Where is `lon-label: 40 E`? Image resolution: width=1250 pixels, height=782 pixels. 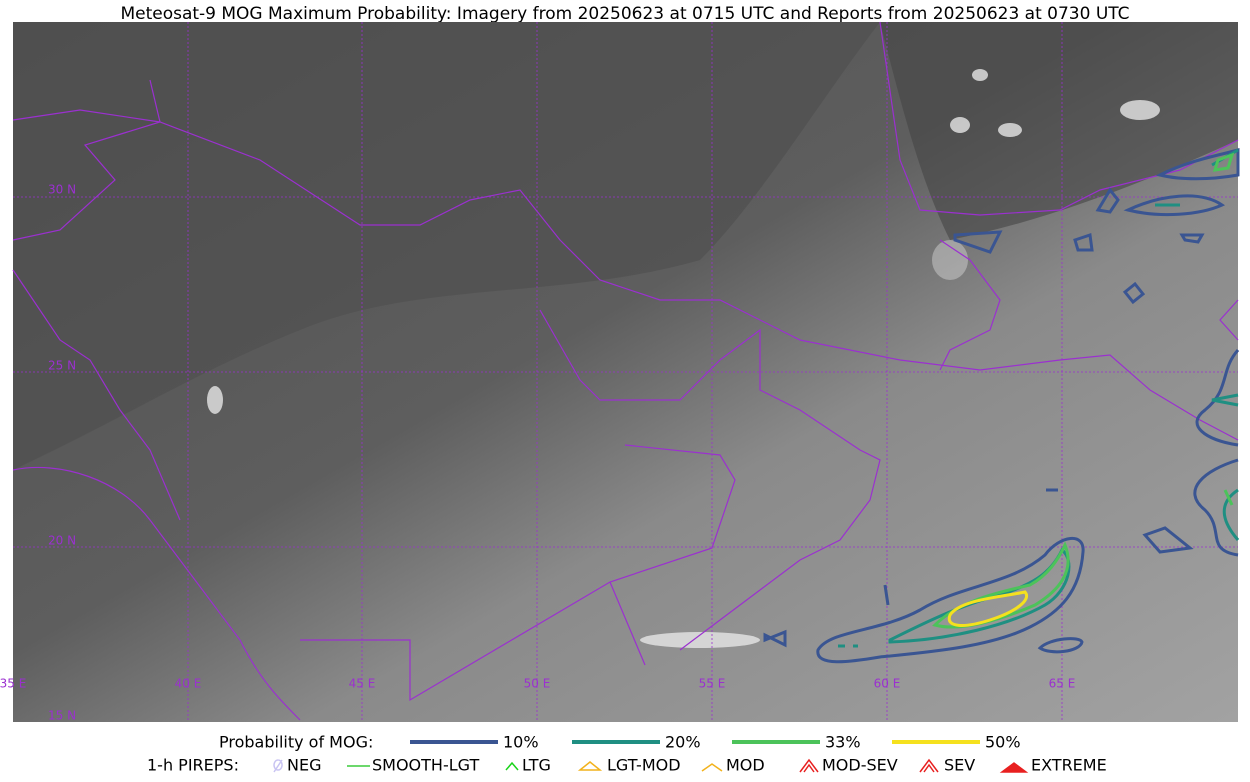
lon-label: 40 E is located at coordinates (188, 684).